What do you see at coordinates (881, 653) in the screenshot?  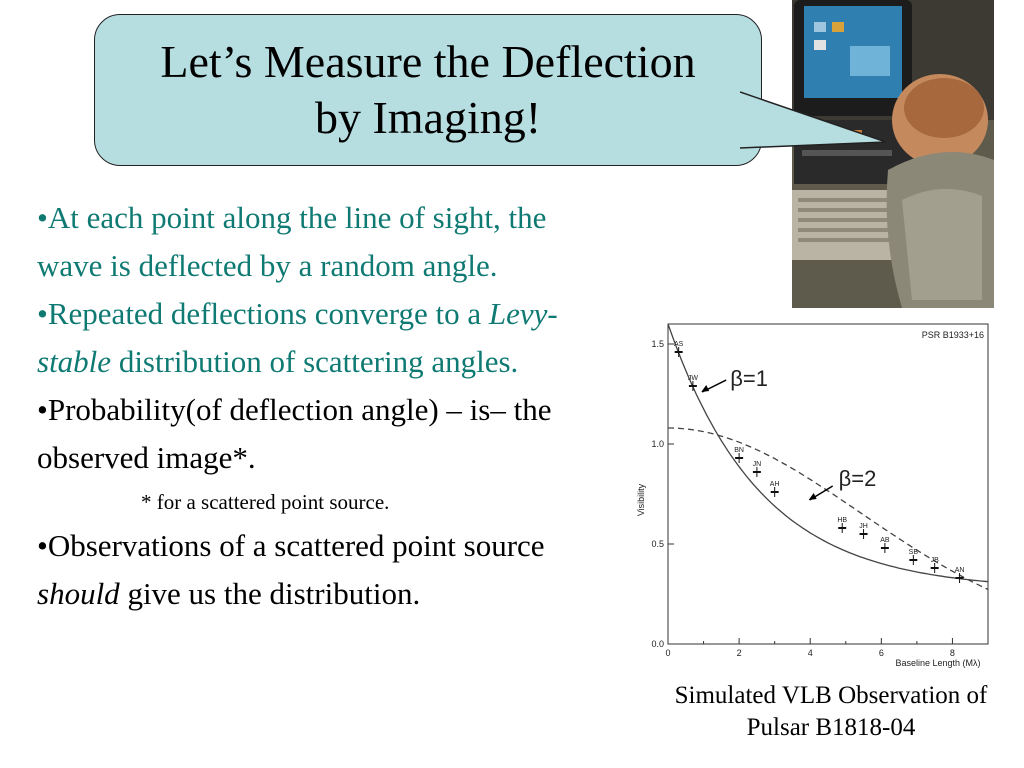 I see `x-tick-label: 6` at bounding box center [881, 653].